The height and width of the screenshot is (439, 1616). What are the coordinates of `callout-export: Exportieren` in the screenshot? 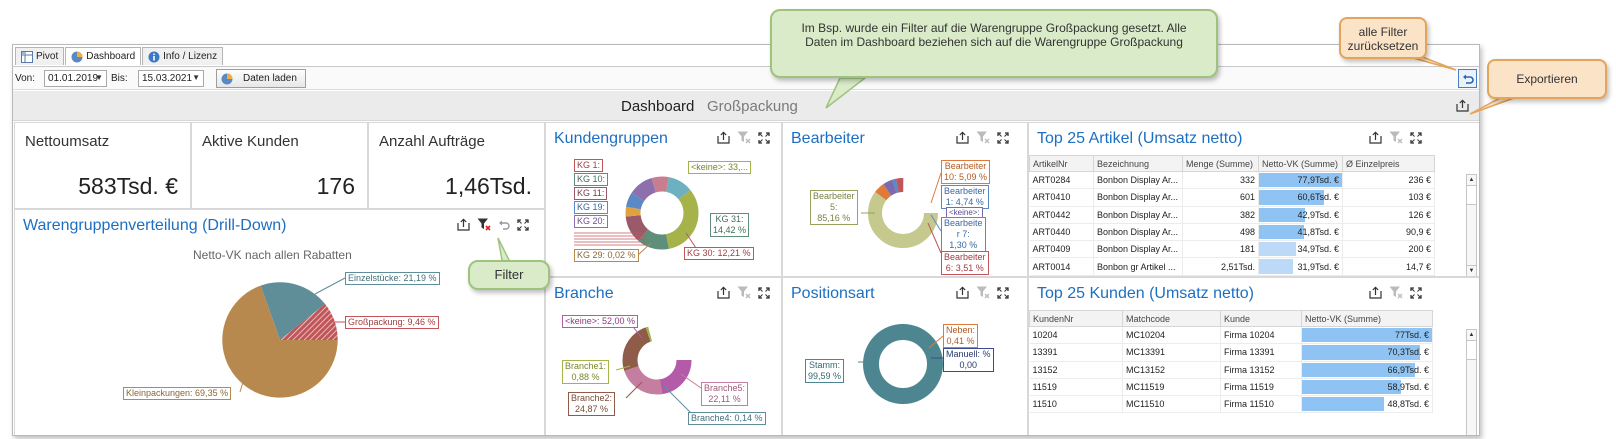 It's located at (1547, 79).